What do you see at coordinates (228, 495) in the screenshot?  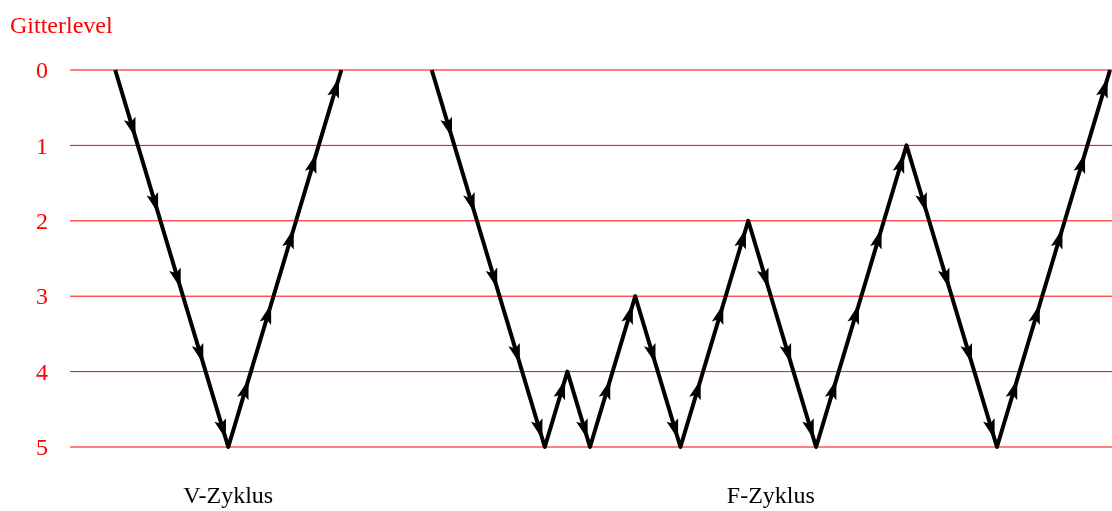 I see `series-label: V-Zyklus` at bounding box center [228, 495].